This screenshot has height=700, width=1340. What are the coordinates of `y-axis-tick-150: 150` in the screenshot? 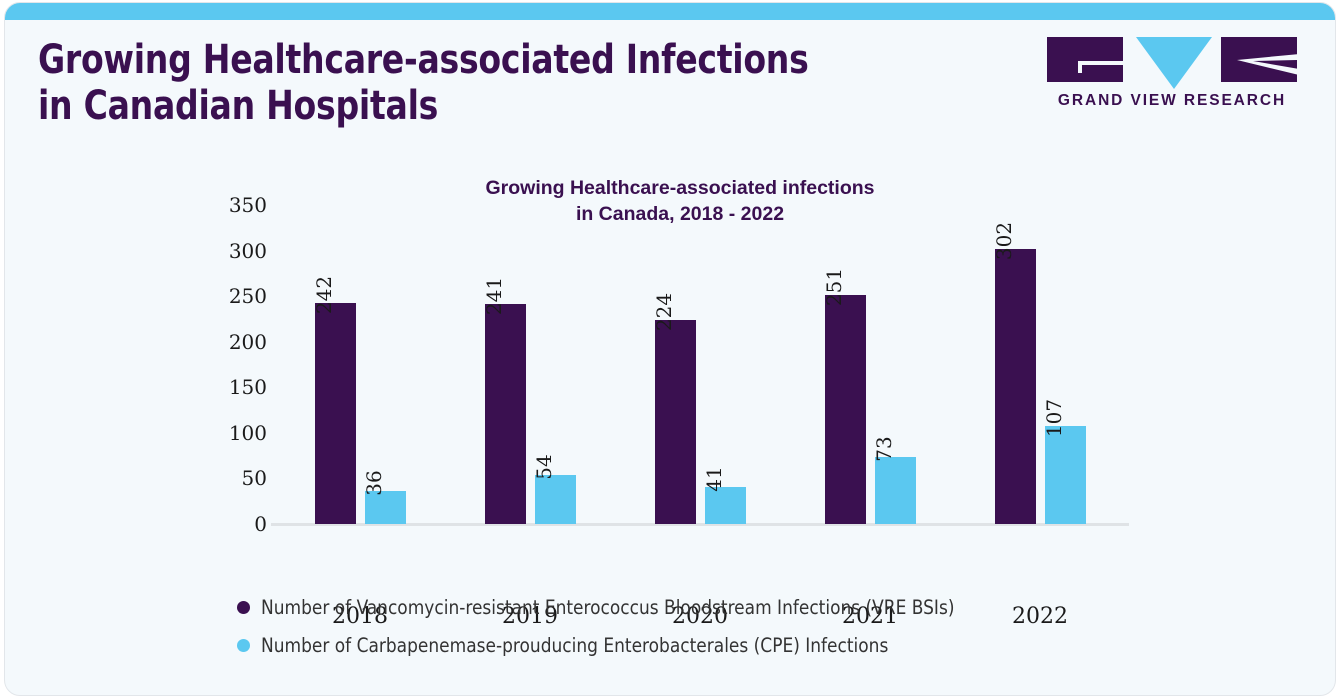 It's located at (247, 387).